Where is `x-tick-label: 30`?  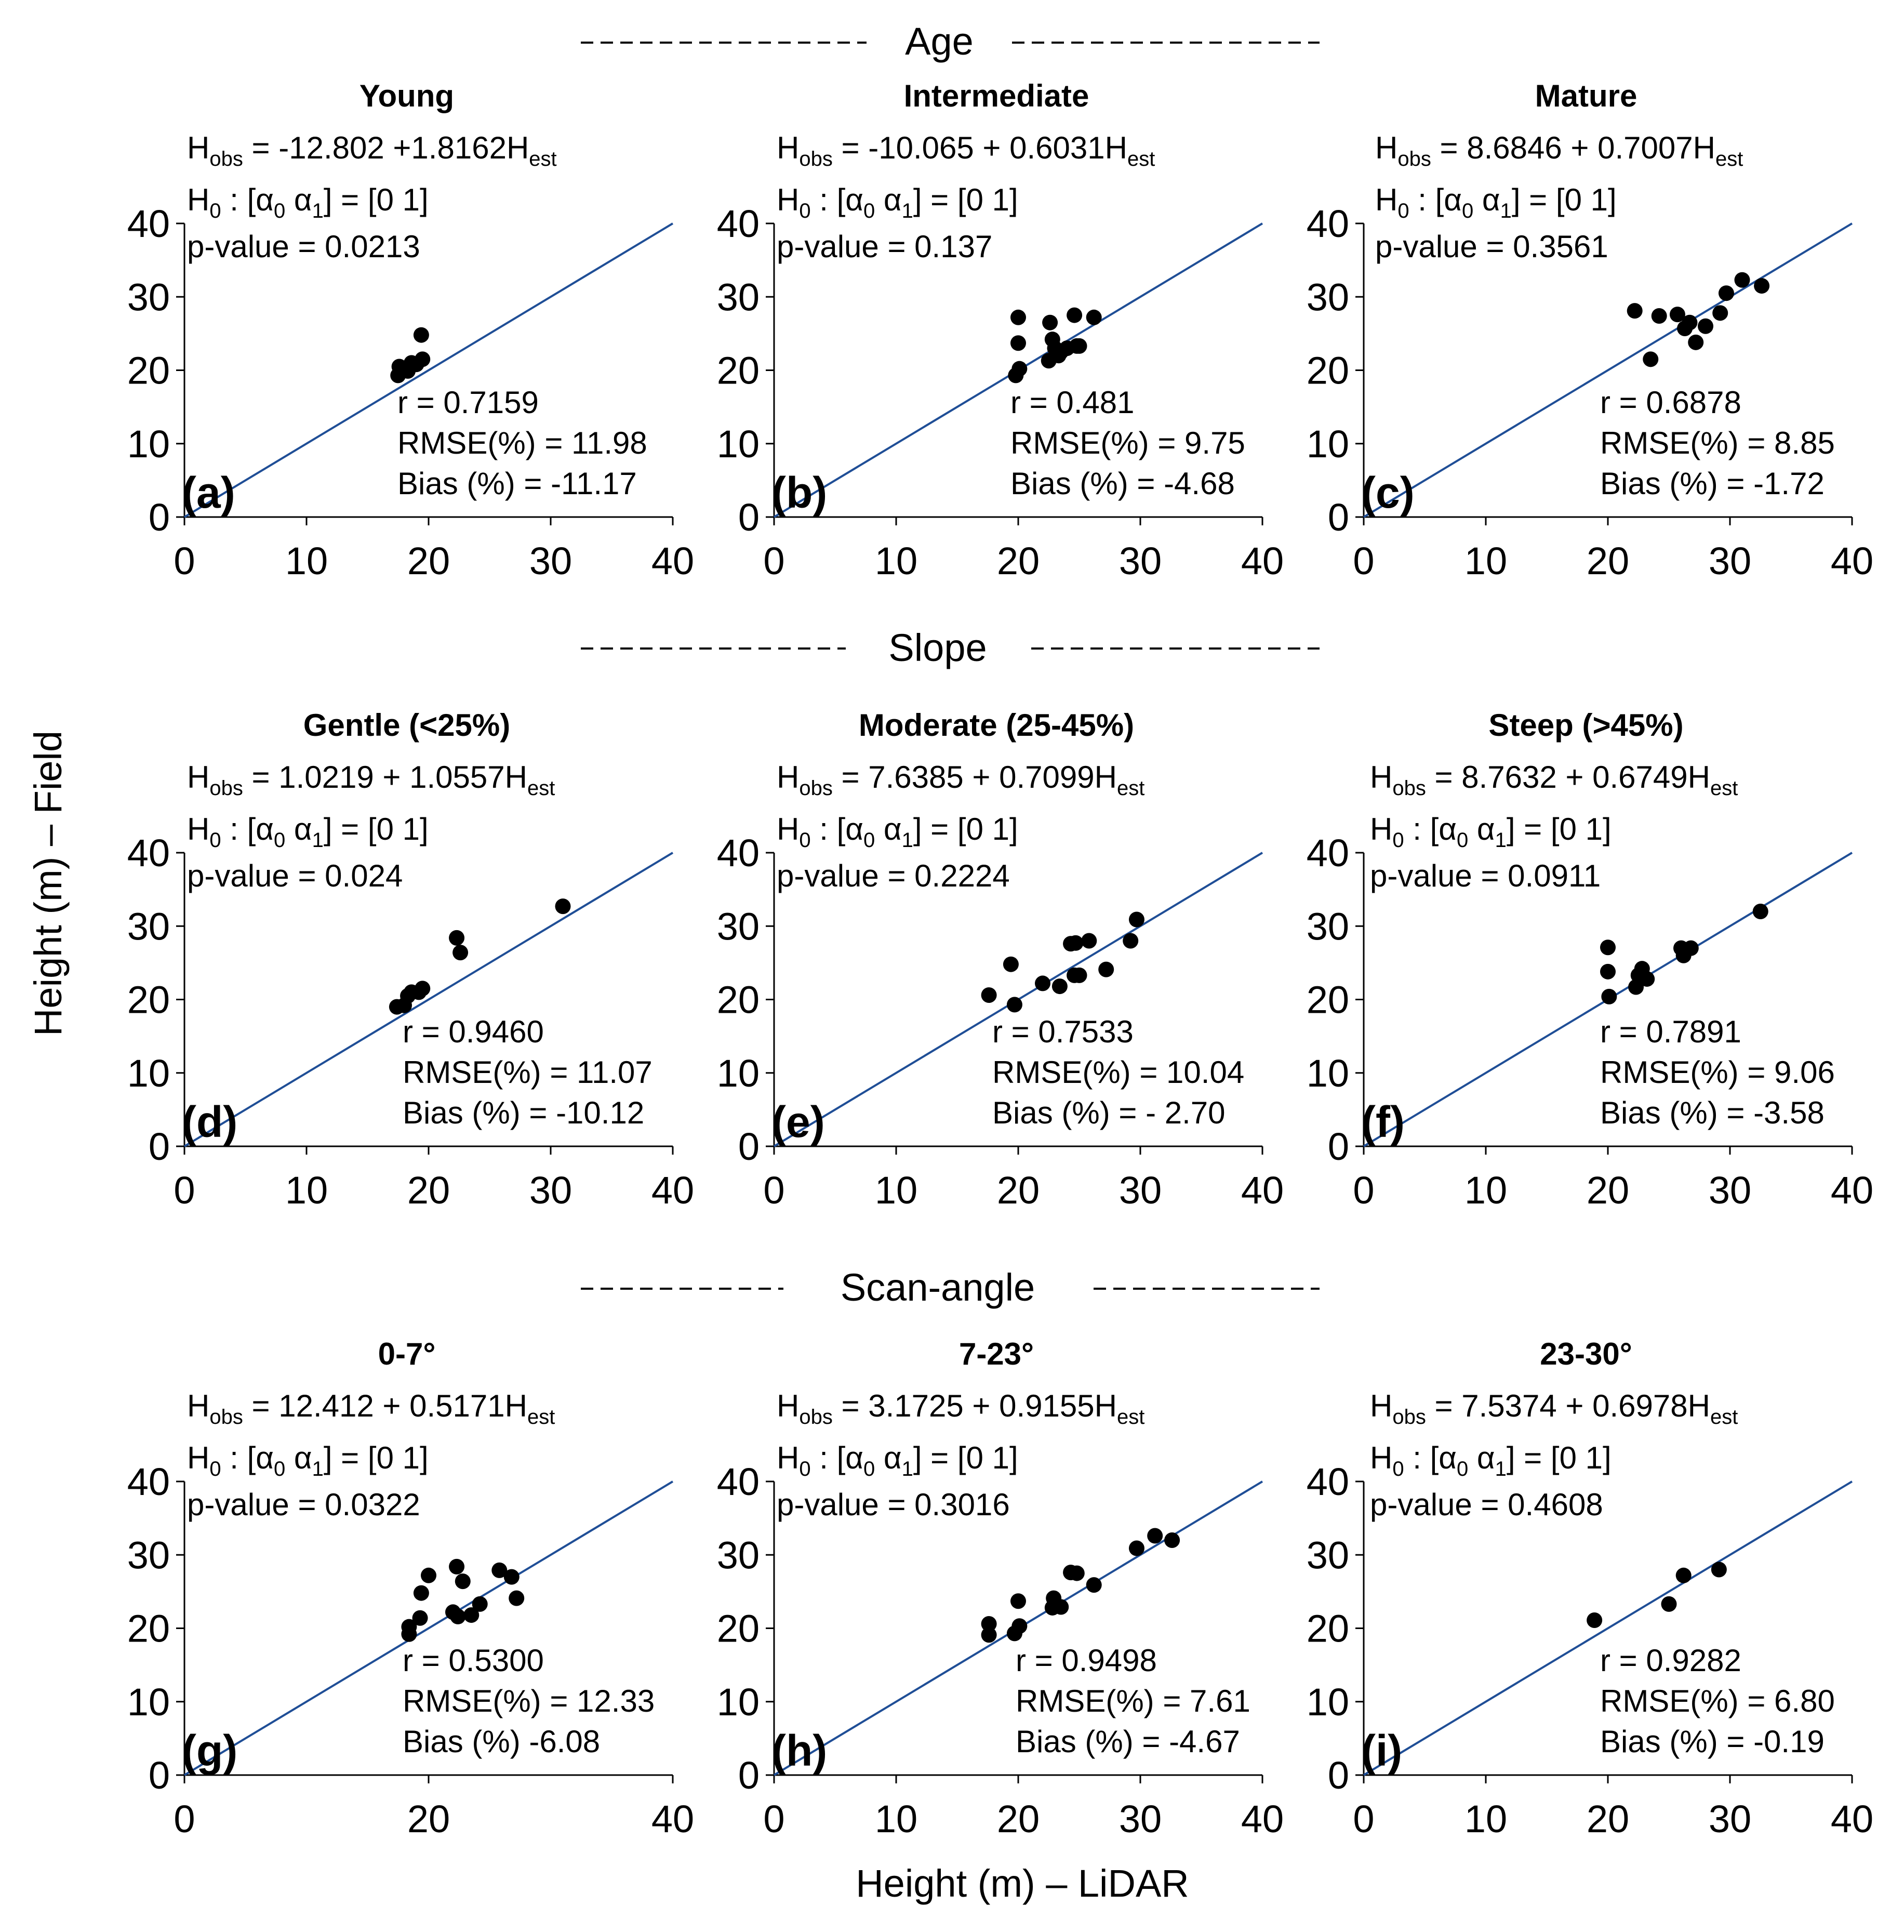
x-tick-label: 30 is located at coordinates (1140, 561).